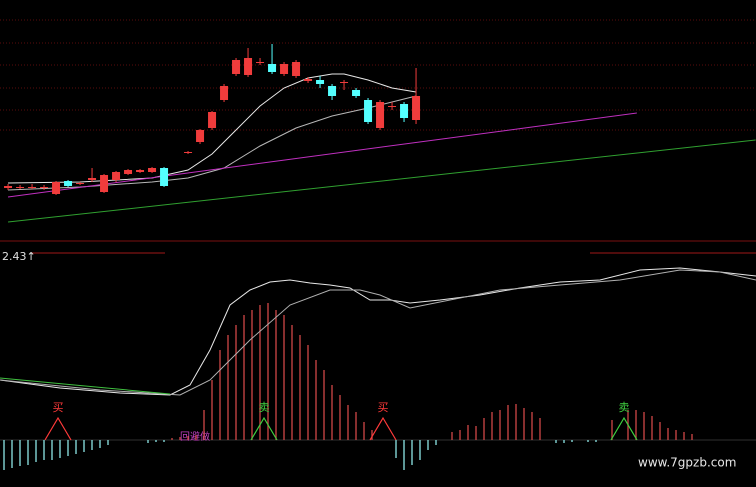 The width and height of the screenshot is (756, 487). Describe the element at coordinates (195, 436) in the screenshot. I see `note: 回避做` at that location.